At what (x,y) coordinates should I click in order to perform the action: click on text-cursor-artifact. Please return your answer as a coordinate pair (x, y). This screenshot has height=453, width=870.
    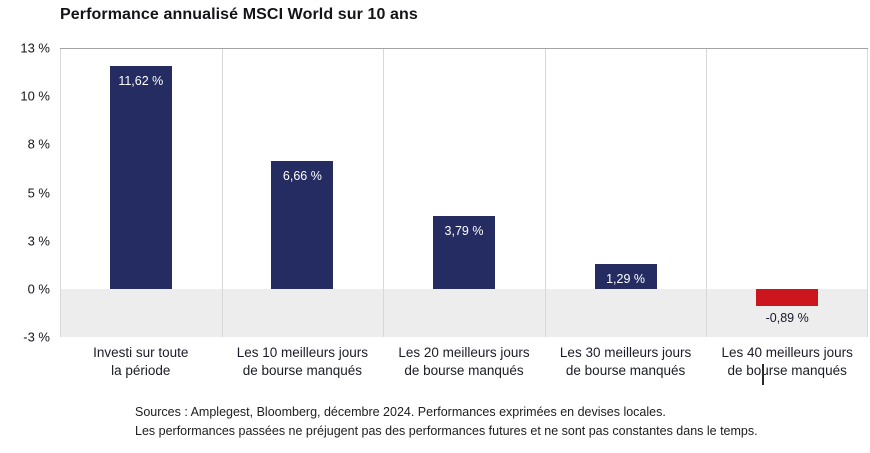
    Looking at the image, I should click on (763, 374).